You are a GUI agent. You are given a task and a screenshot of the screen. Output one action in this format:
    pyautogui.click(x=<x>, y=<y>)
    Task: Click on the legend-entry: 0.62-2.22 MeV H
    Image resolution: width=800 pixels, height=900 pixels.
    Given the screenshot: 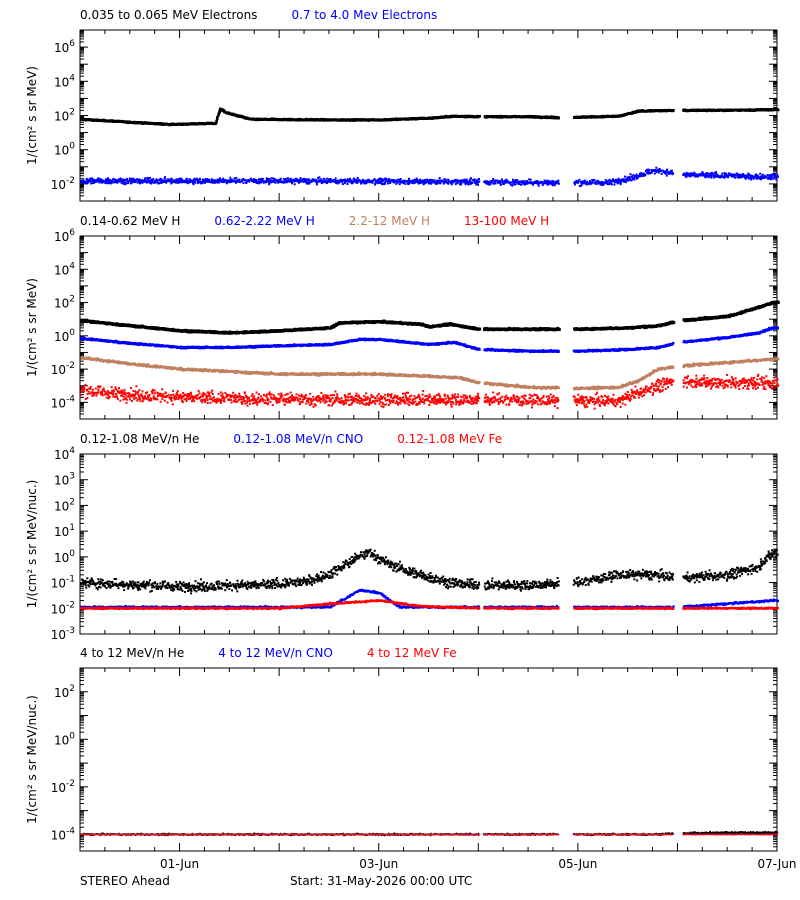 What is the action you would take?
    pyautogui.click(x=264, y=221)
    